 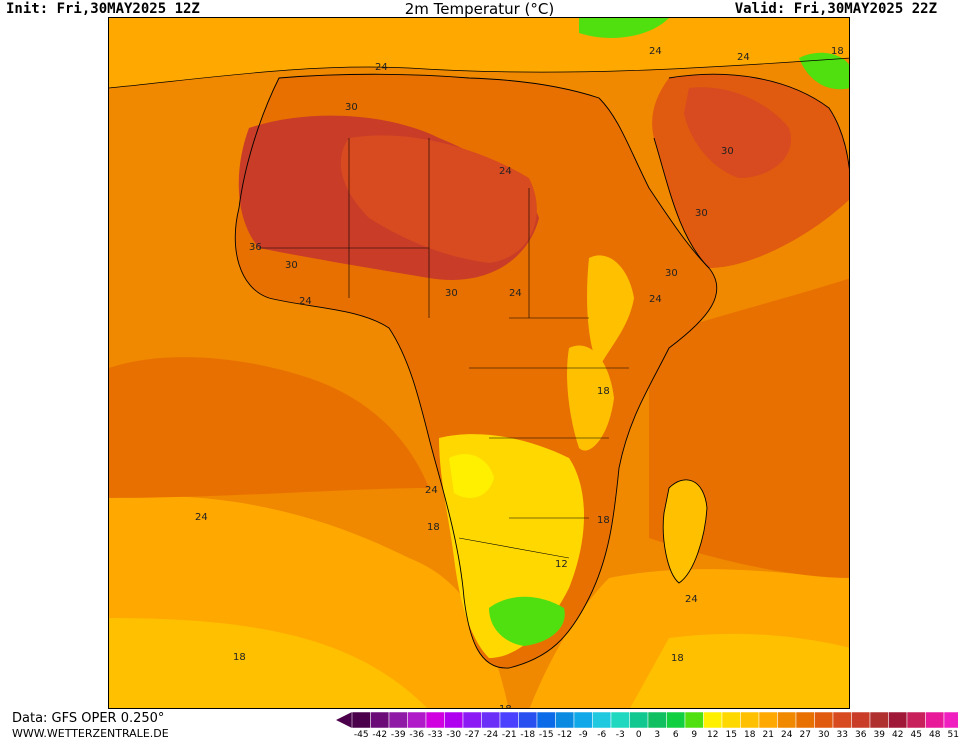 I want to click on colorbar-tick-label: -36, so click(x=417, y=735).